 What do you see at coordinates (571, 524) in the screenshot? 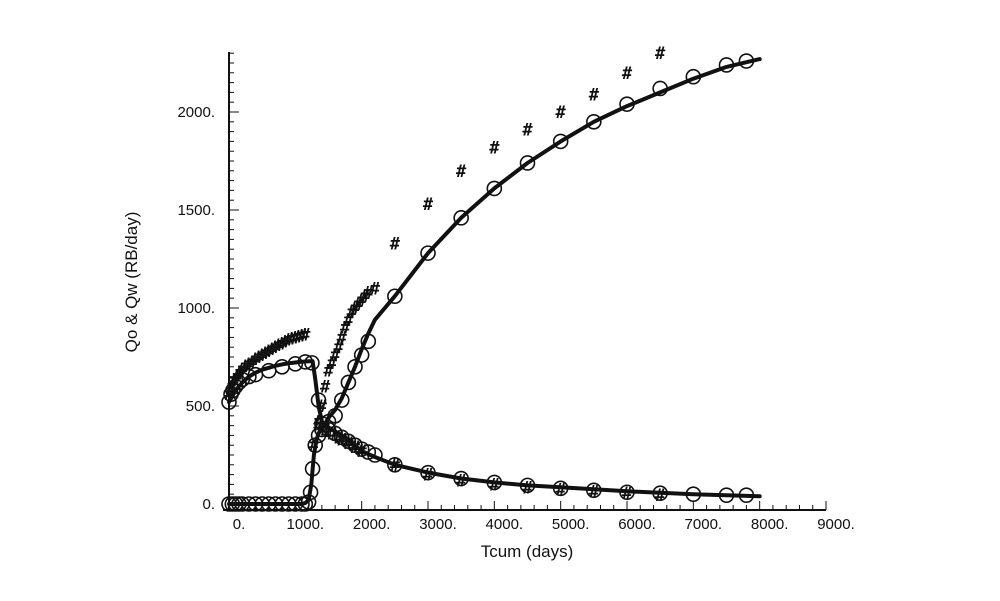
I see `x-tick-label: 5000.` at bounding box center [571, 524].